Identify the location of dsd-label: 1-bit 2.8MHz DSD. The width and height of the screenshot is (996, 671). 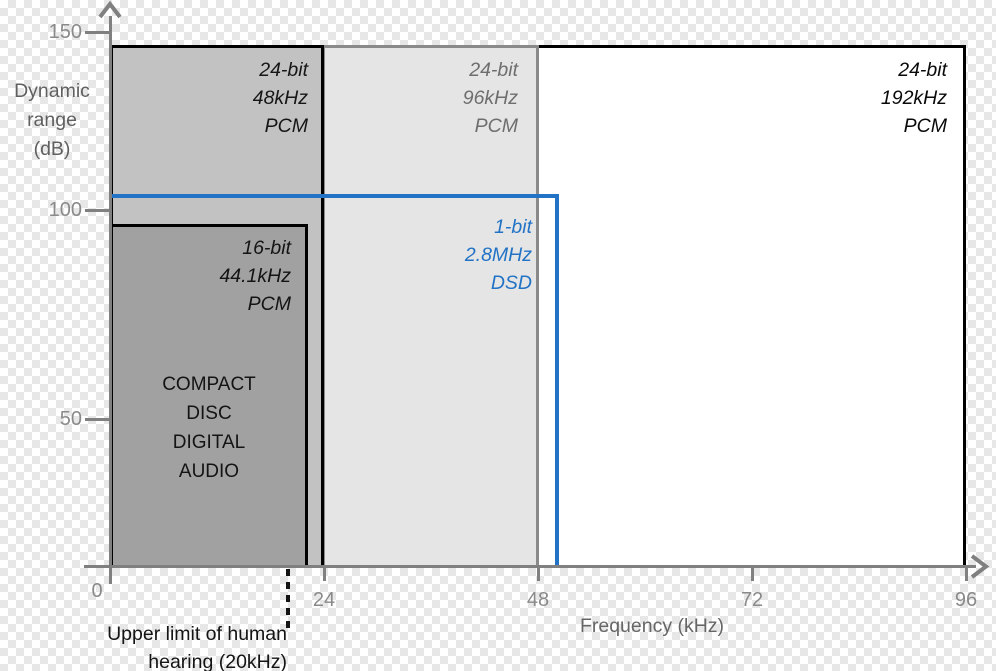
(432, 255).